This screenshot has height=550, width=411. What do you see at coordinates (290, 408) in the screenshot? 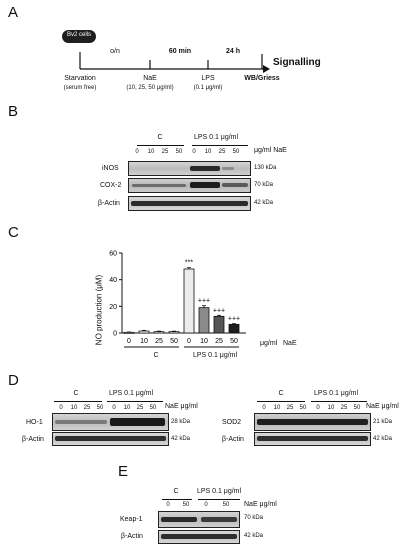
I see `blot-d-right-dose: 25` at bounding box center [290, 408].